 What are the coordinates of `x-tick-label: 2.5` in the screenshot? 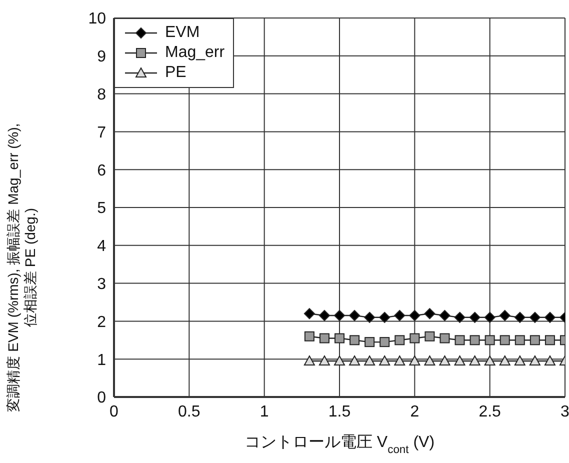 It's located at (490, 411).